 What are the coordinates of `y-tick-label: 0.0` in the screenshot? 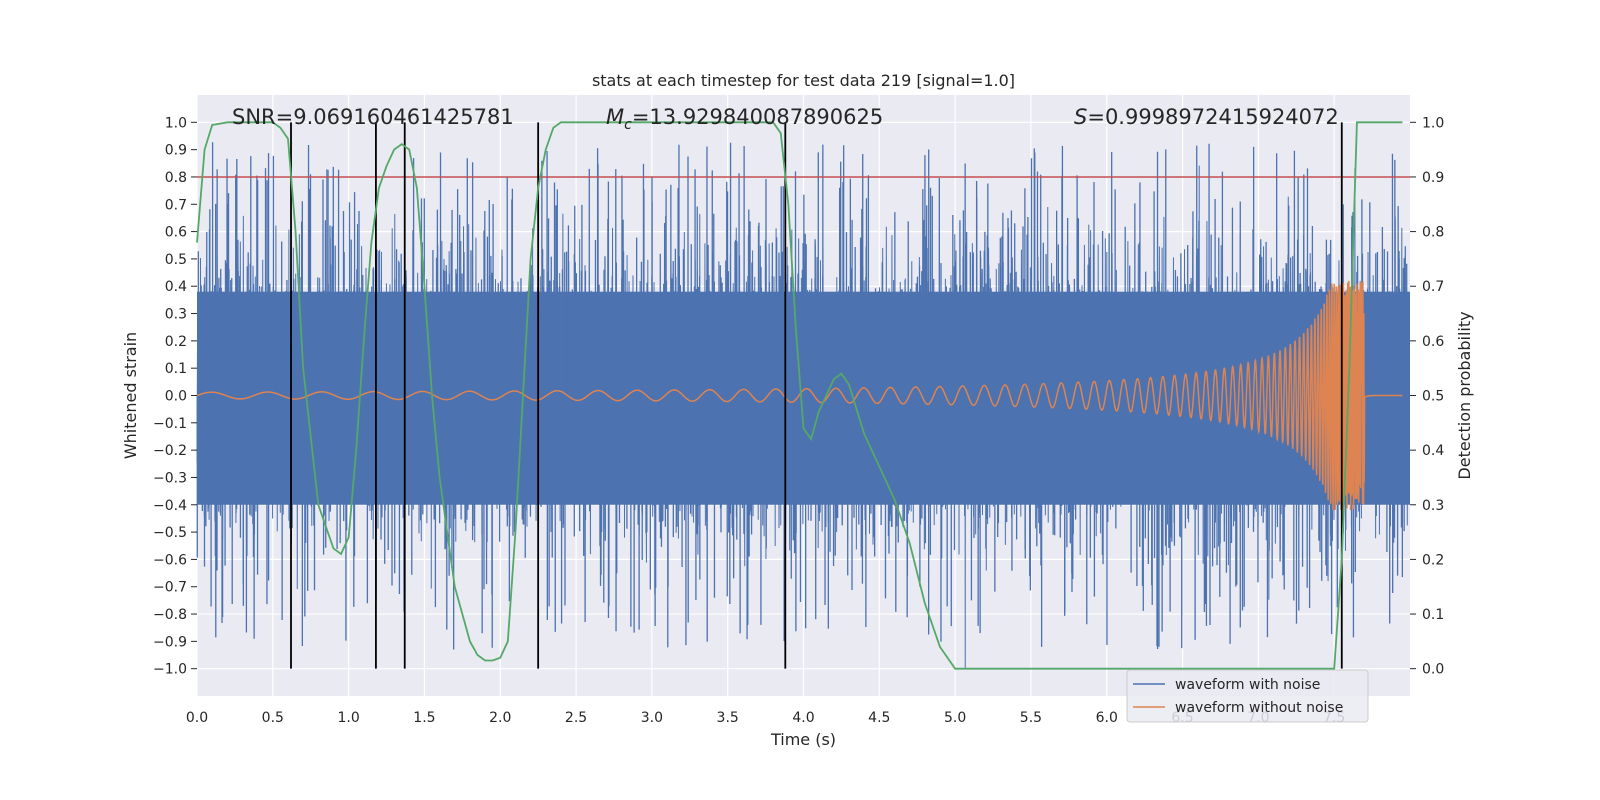 It's located at (176, 397).